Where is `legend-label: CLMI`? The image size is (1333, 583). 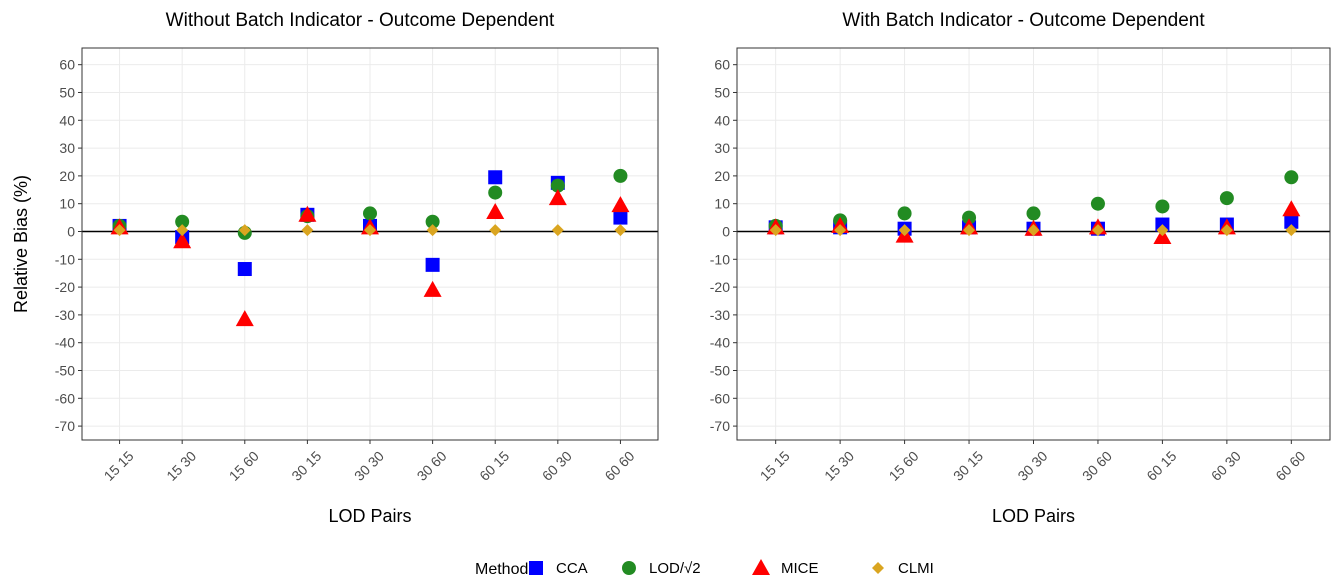
legend-label: CLMI is located at coordinates (916, 568).